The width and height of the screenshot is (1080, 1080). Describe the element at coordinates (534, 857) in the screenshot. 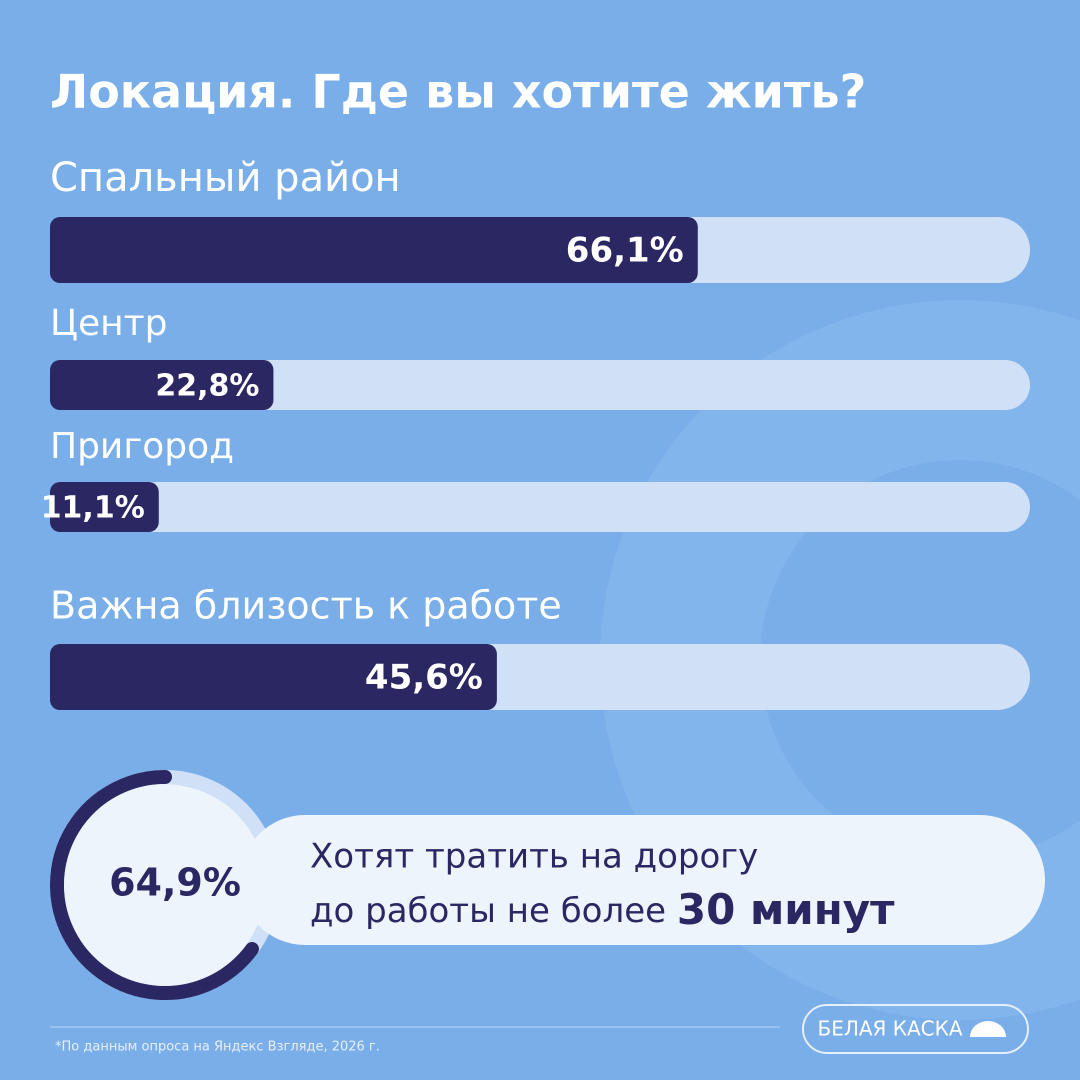

I see `callout-text: Хотят тратить на дорогу` at that location.